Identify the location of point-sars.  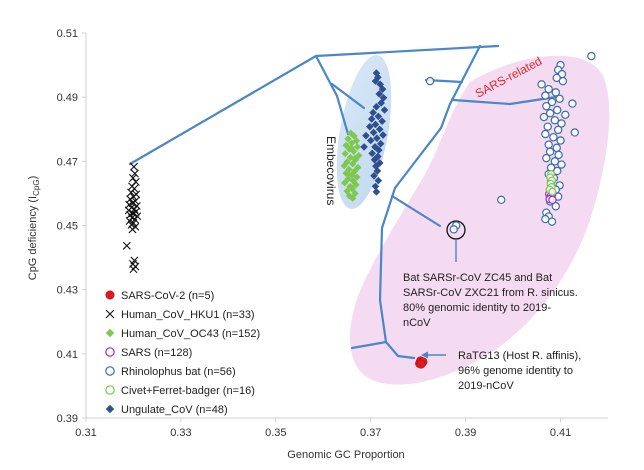
(552, 200).